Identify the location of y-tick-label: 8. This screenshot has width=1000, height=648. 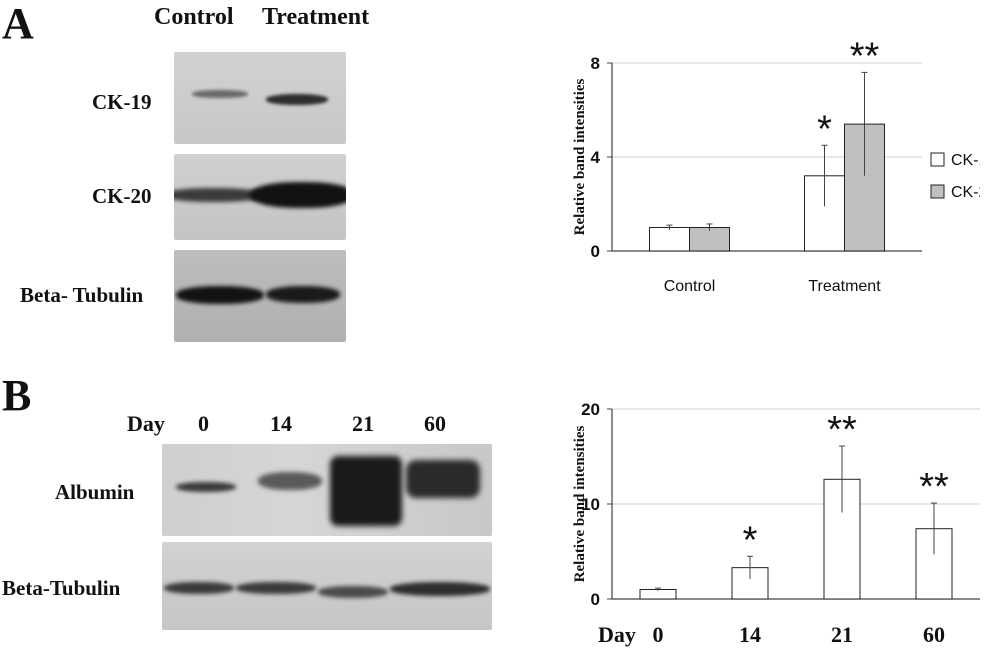
(595, 63).